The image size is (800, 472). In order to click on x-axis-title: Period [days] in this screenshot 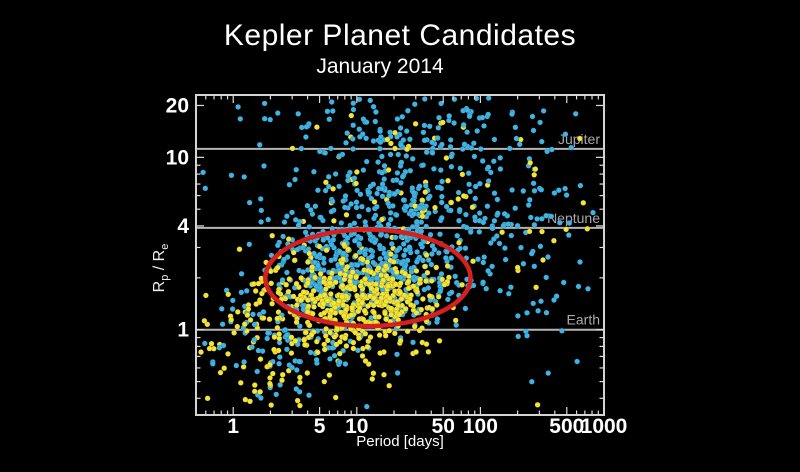, I will do `click(400, 441)`.